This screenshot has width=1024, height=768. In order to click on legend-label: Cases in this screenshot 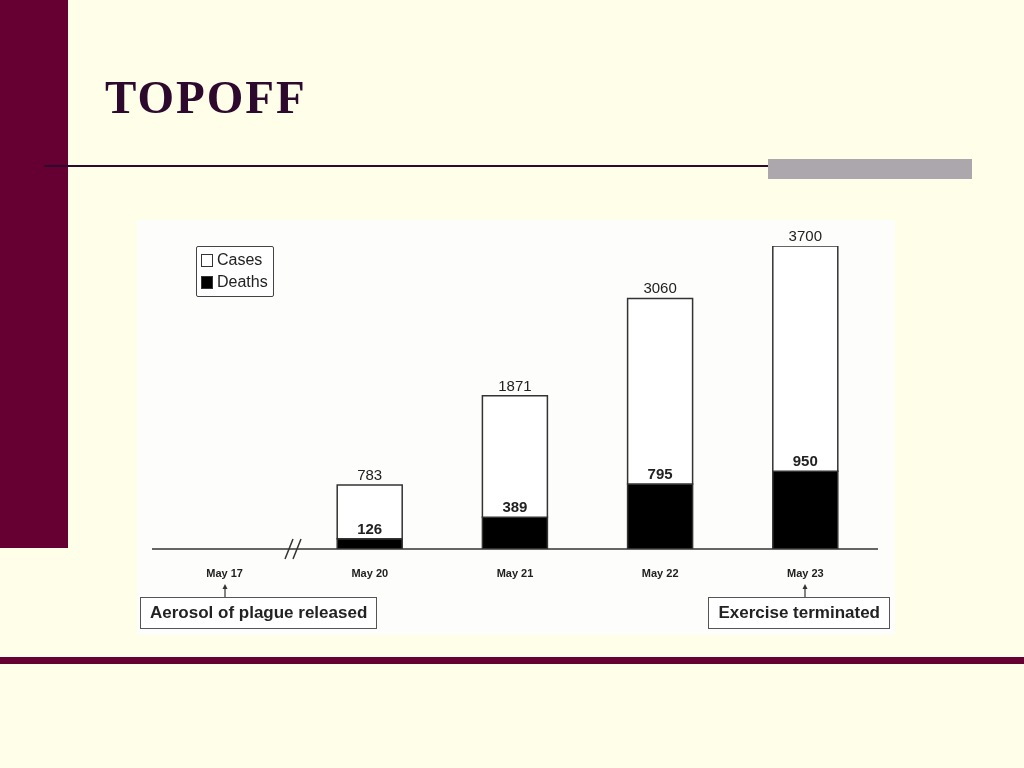, I will do `click(240, 260)`.